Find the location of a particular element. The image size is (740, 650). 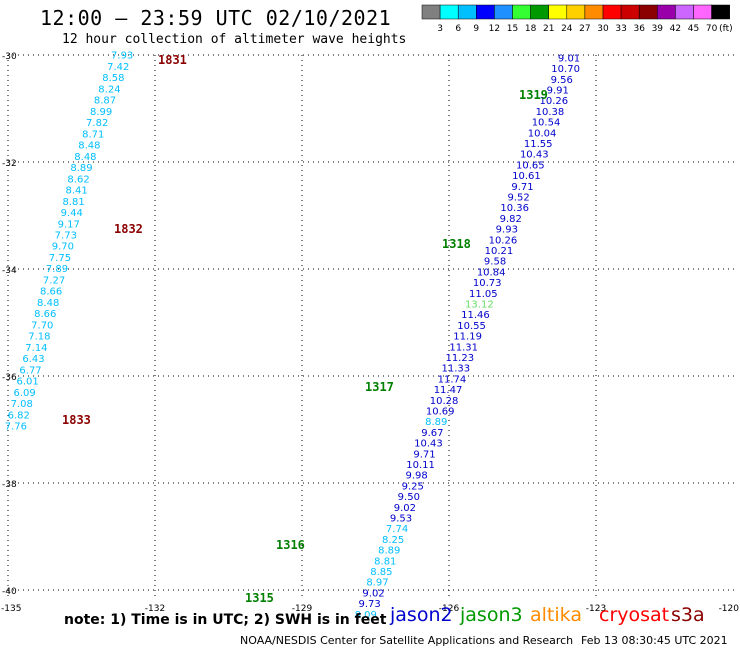

longitude-label: -126 is located at coordinates (449, 609).